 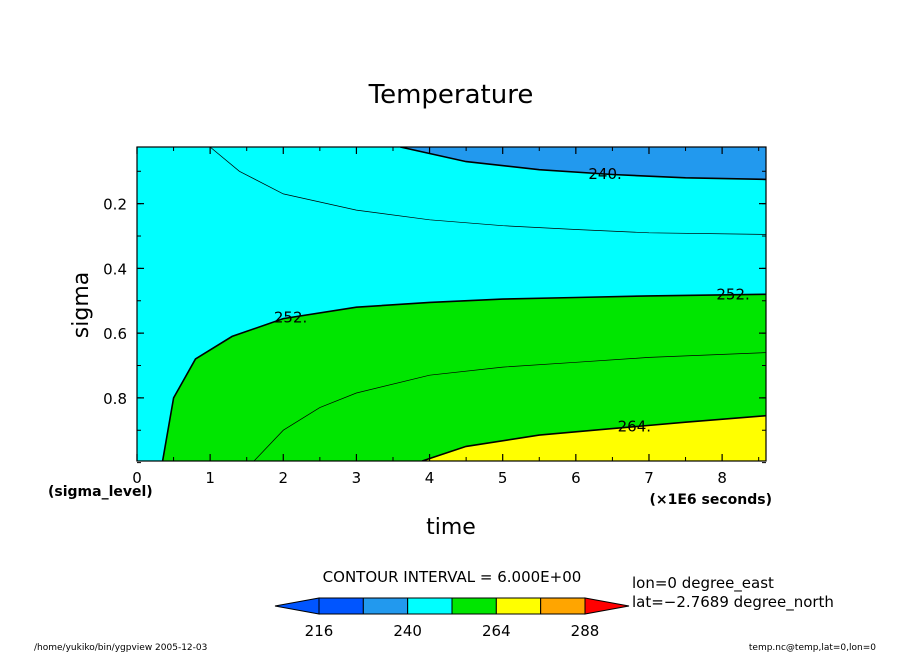 I want to click on x-tick-label: 5, so click(x=503, y=478).